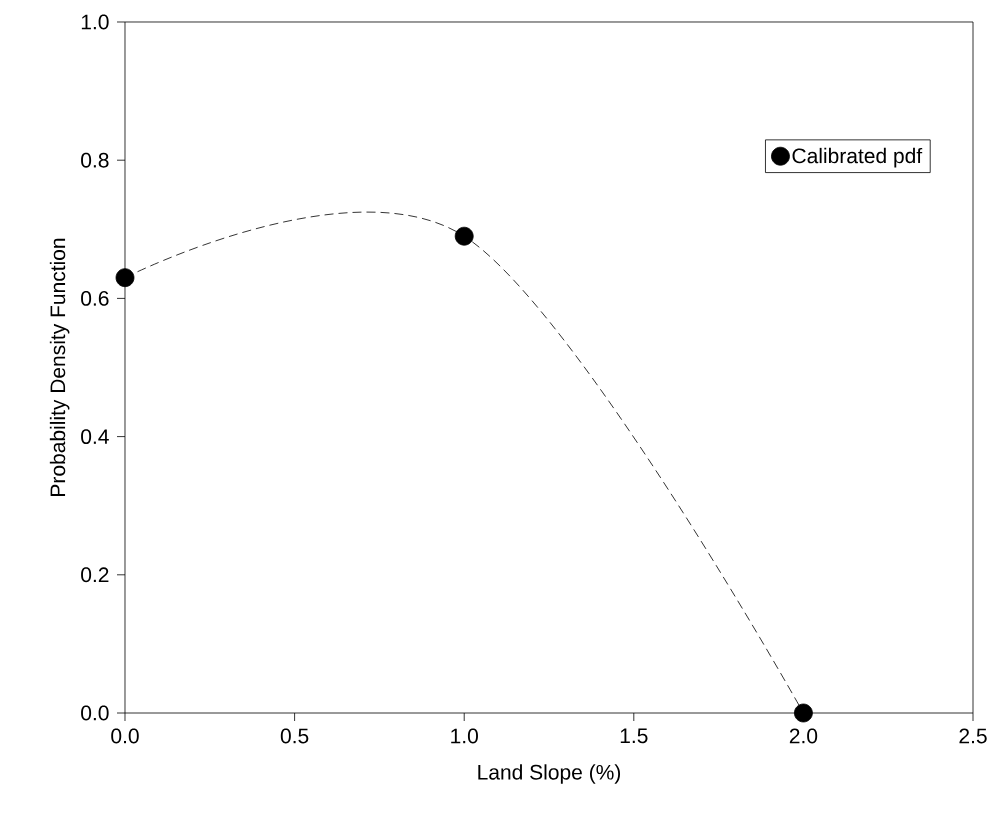  What do you see at coordinates (95, 713) in the screenshot?
I see `y-tick-label: 0.0` at bounding box center [95, 713].